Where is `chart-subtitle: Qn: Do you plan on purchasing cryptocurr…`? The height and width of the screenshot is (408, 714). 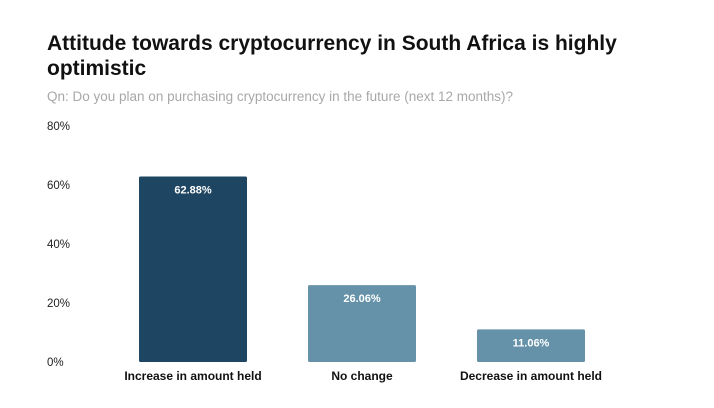
chart-subtitle: Qn: Do you plan on purchasing cryptocurr… is located at coordinates (280, 96).